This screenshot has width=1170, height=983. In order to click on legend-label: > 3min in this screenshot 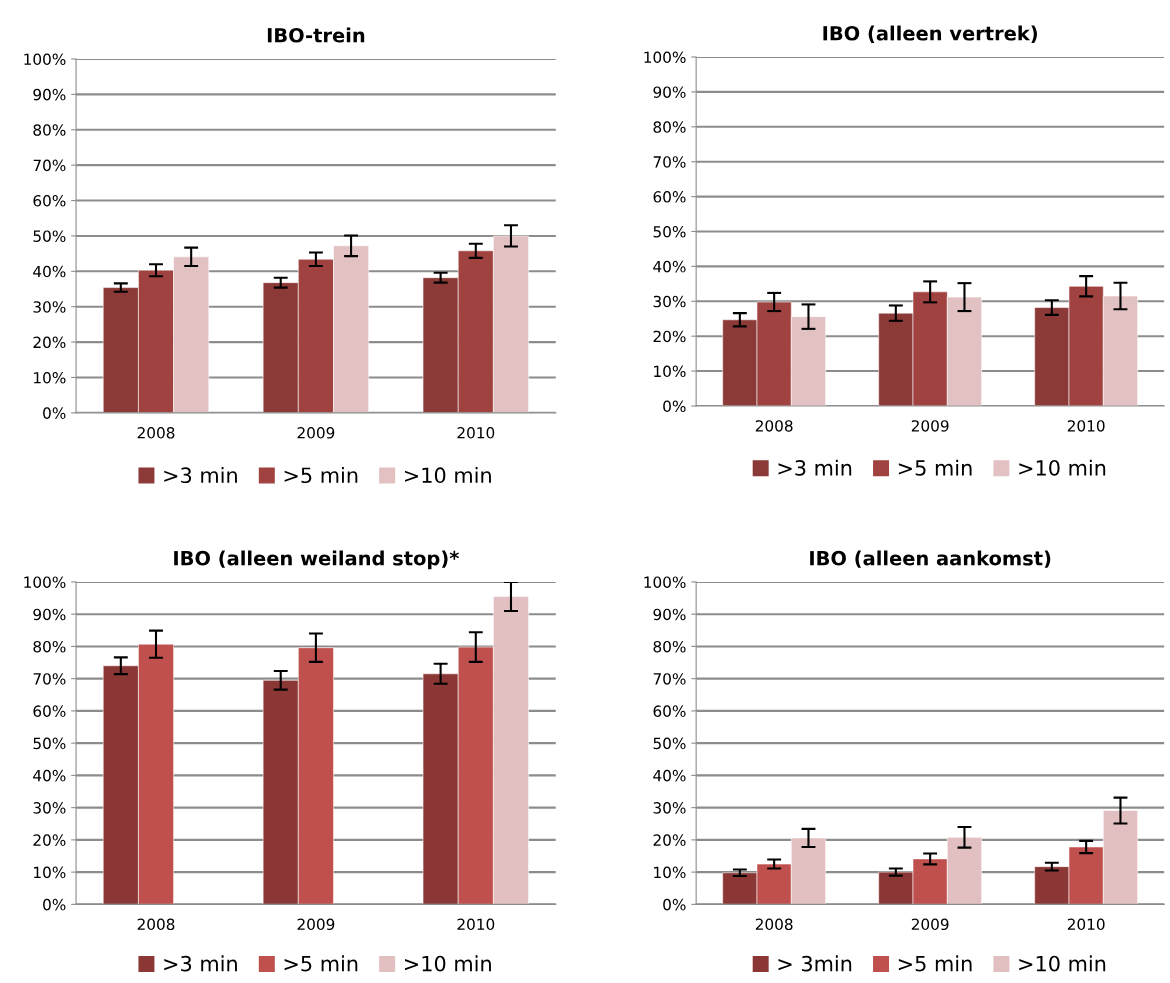, I will do `click(815, 963)`.